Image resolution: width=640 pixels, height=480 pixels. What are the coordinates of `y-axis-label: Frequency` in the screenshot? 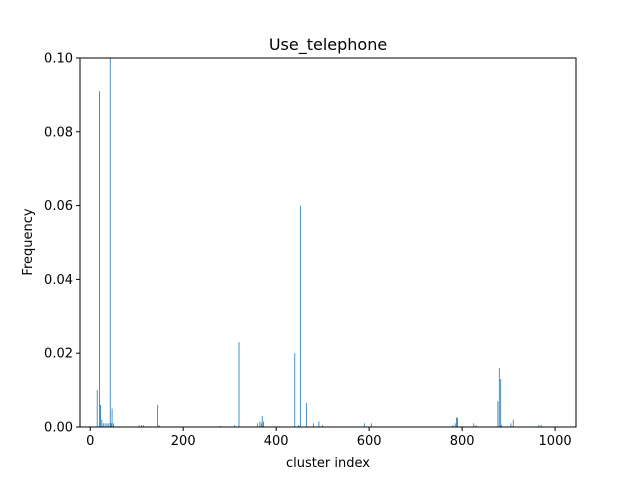 It's located at (28, 241).